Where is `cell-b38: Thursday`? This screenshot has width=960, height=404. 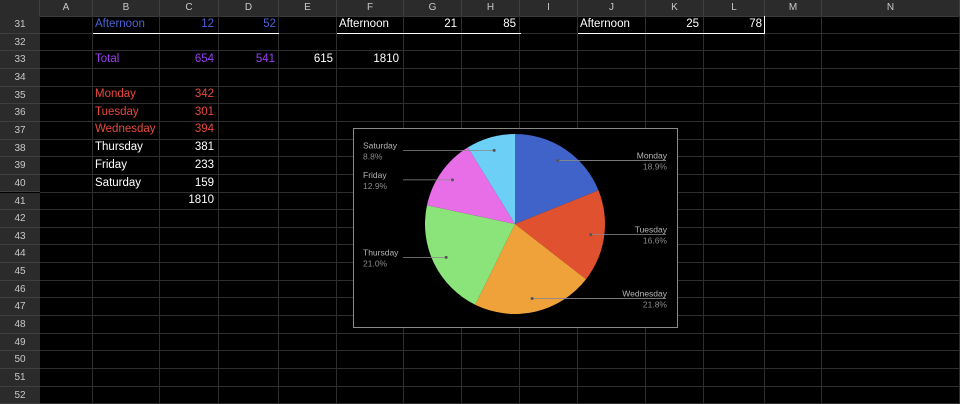 cell-b38: Thursday is located at coordinates (119, 147).